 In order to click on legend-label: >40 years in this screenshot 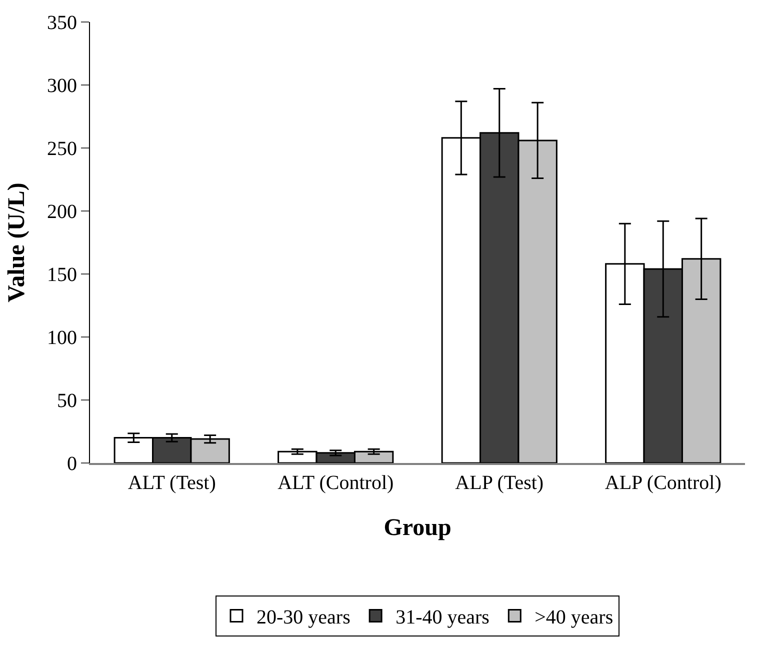, I will do `click(574, 617)`.